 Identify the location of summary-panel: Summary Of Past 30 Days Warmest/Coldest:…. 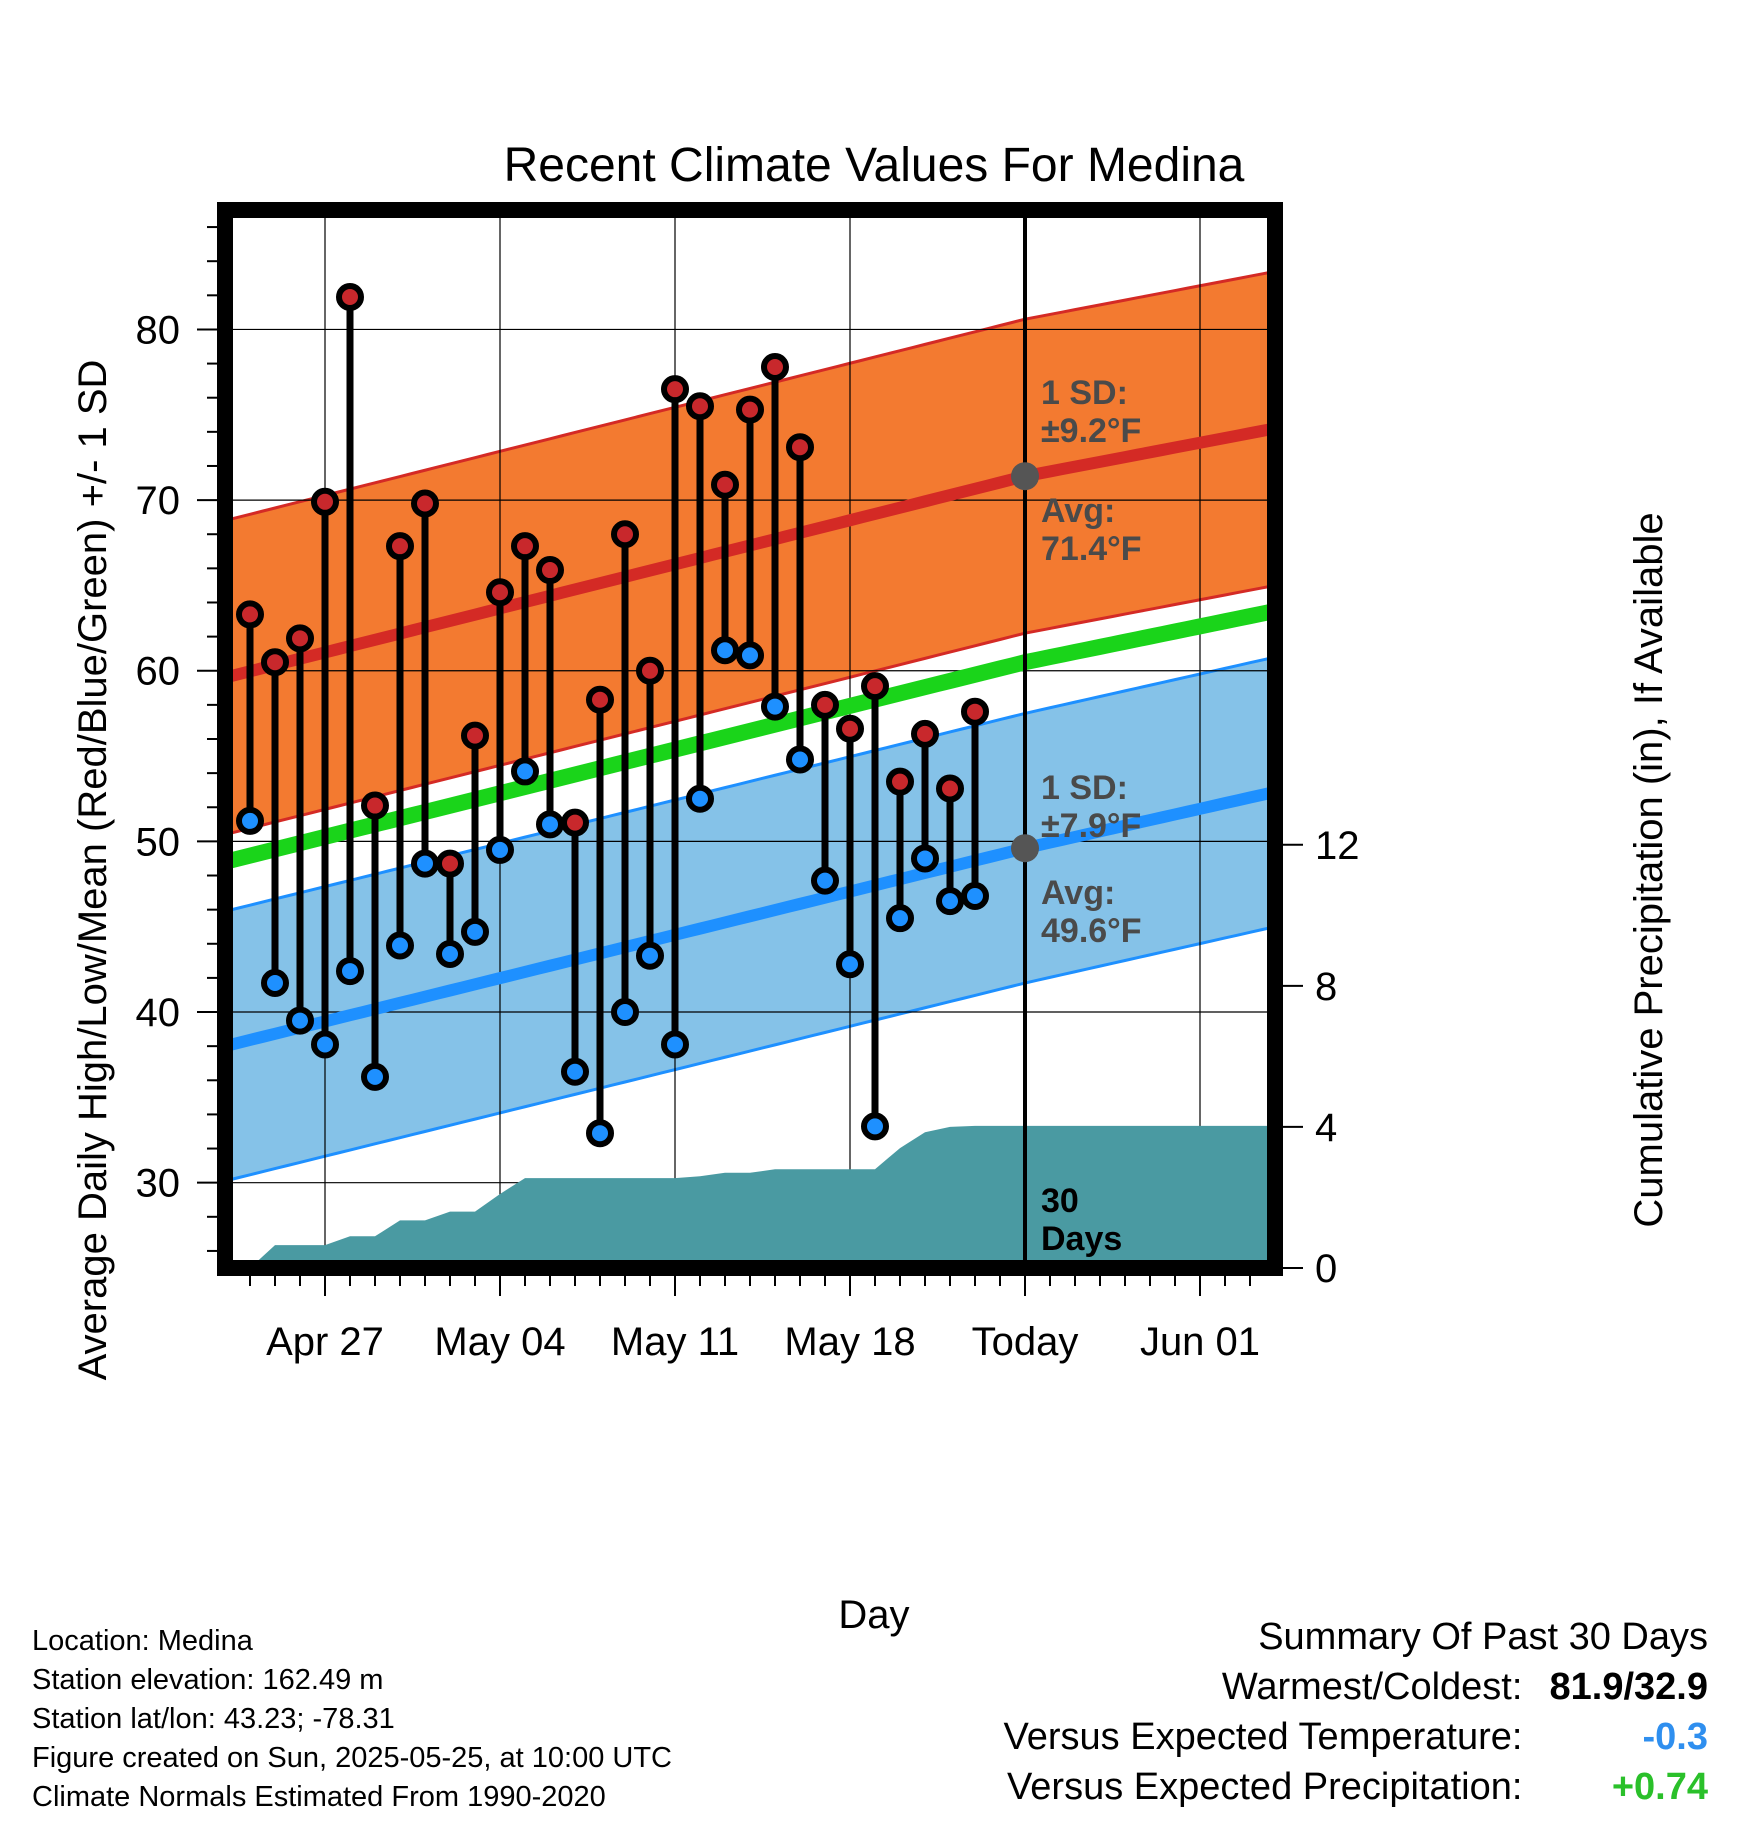
(1356, 1712).